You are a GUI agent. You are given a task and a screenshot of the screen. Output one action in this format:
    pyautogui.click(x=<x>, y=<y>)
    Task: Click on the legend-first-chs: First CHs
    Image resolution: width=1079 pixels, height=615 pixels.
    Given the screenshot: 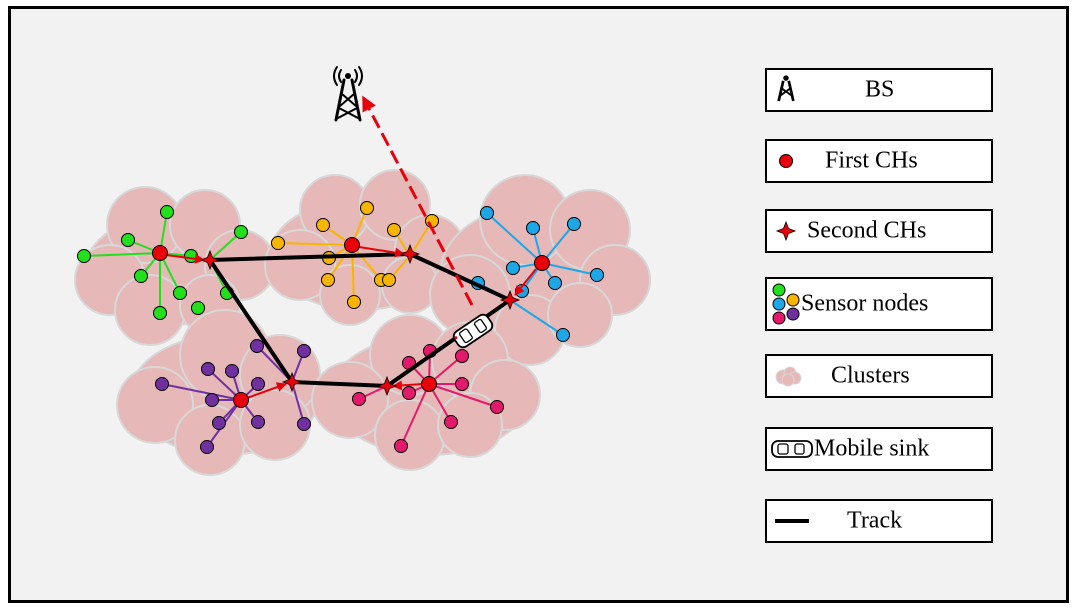 What is the action you would take?
    pyautogui.click(x=879, y=161)
    